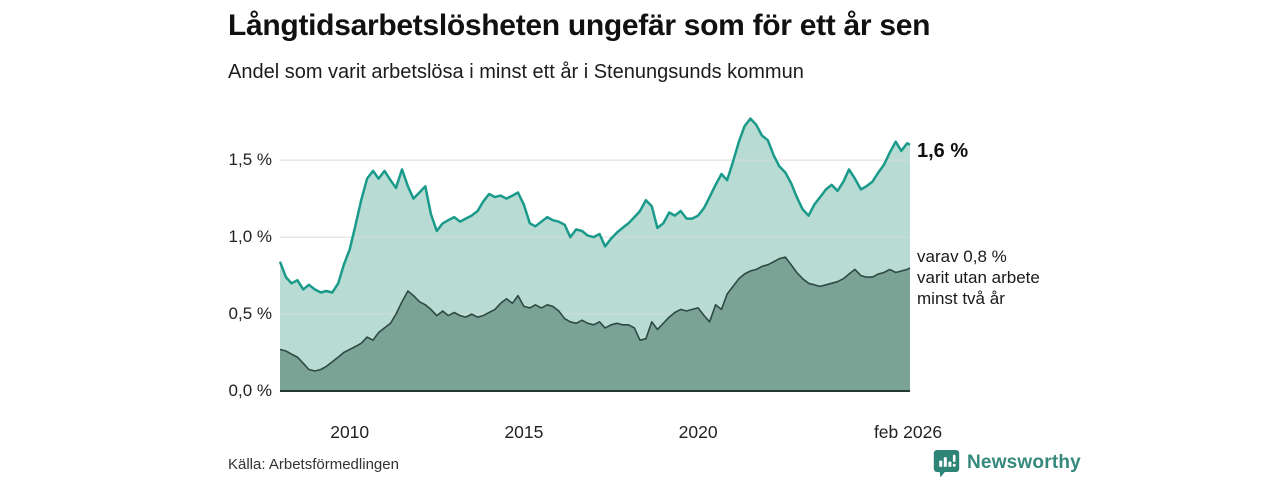  What do you see at coordinates (250, 390) in the screenshot?
I see `y-axis-tick-label: 0,0 %` at bounding box center [250, 390].